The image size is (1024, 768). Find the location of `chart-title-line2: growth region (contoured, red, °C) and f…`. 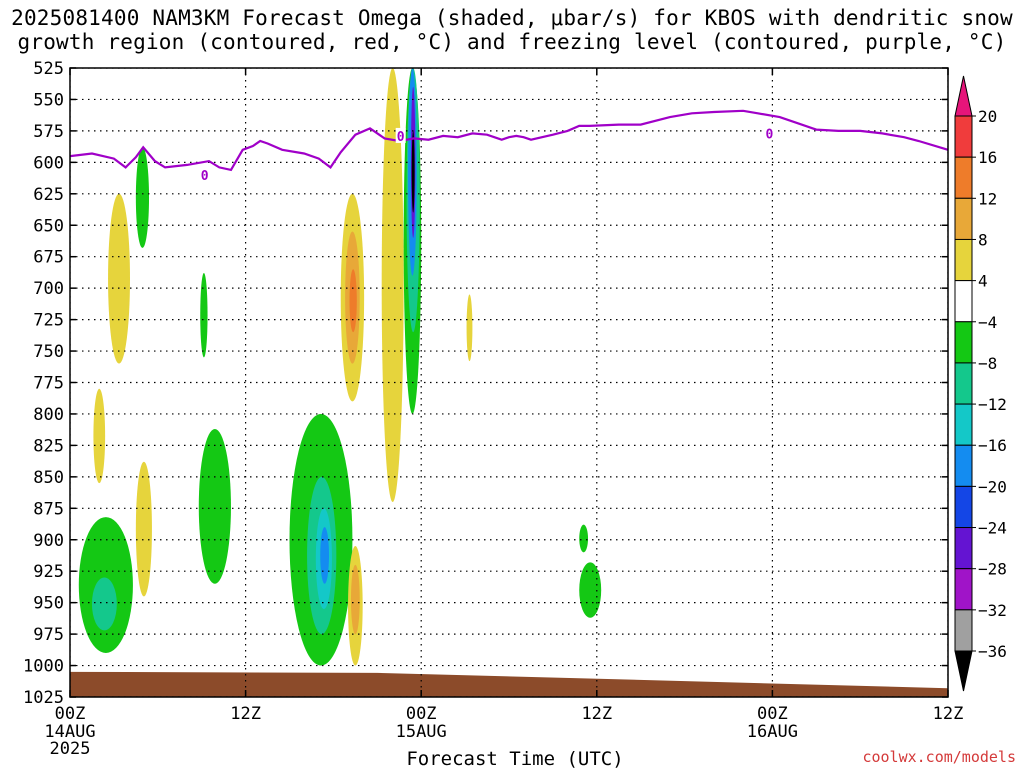

chart-title-line2: growth region (contoured, red, °C) and f… is located at coordinates (512, 42).